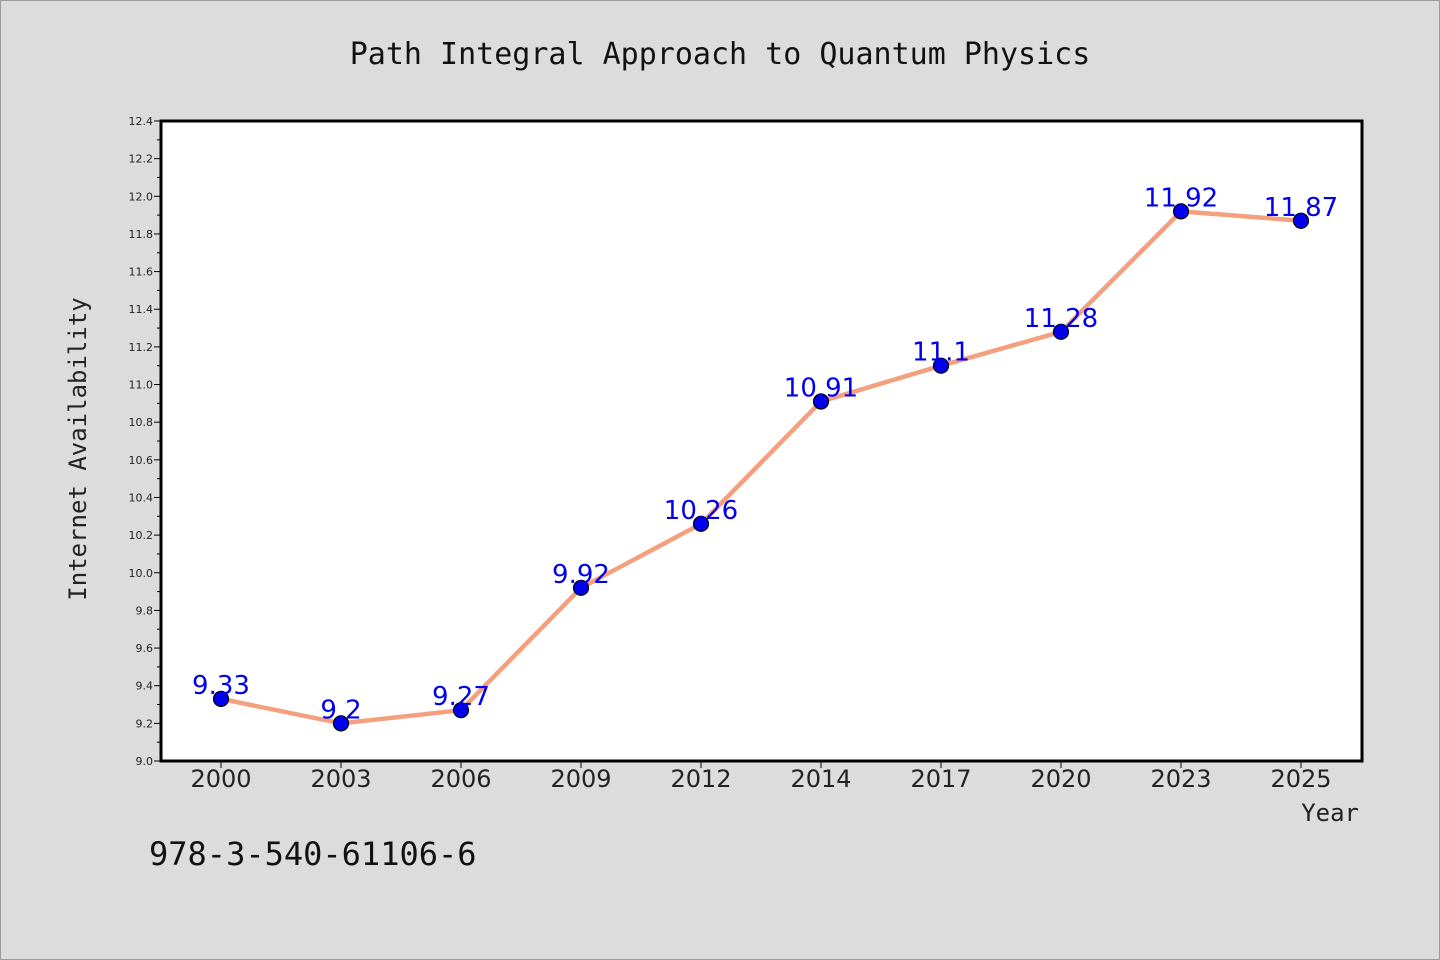 The width and height of the screenshot is (1440, 960). What do you see at coordinates (145, 610) in the screenshot?
I see `y-tick-label: 9.8` at bounding box center [145, 610].